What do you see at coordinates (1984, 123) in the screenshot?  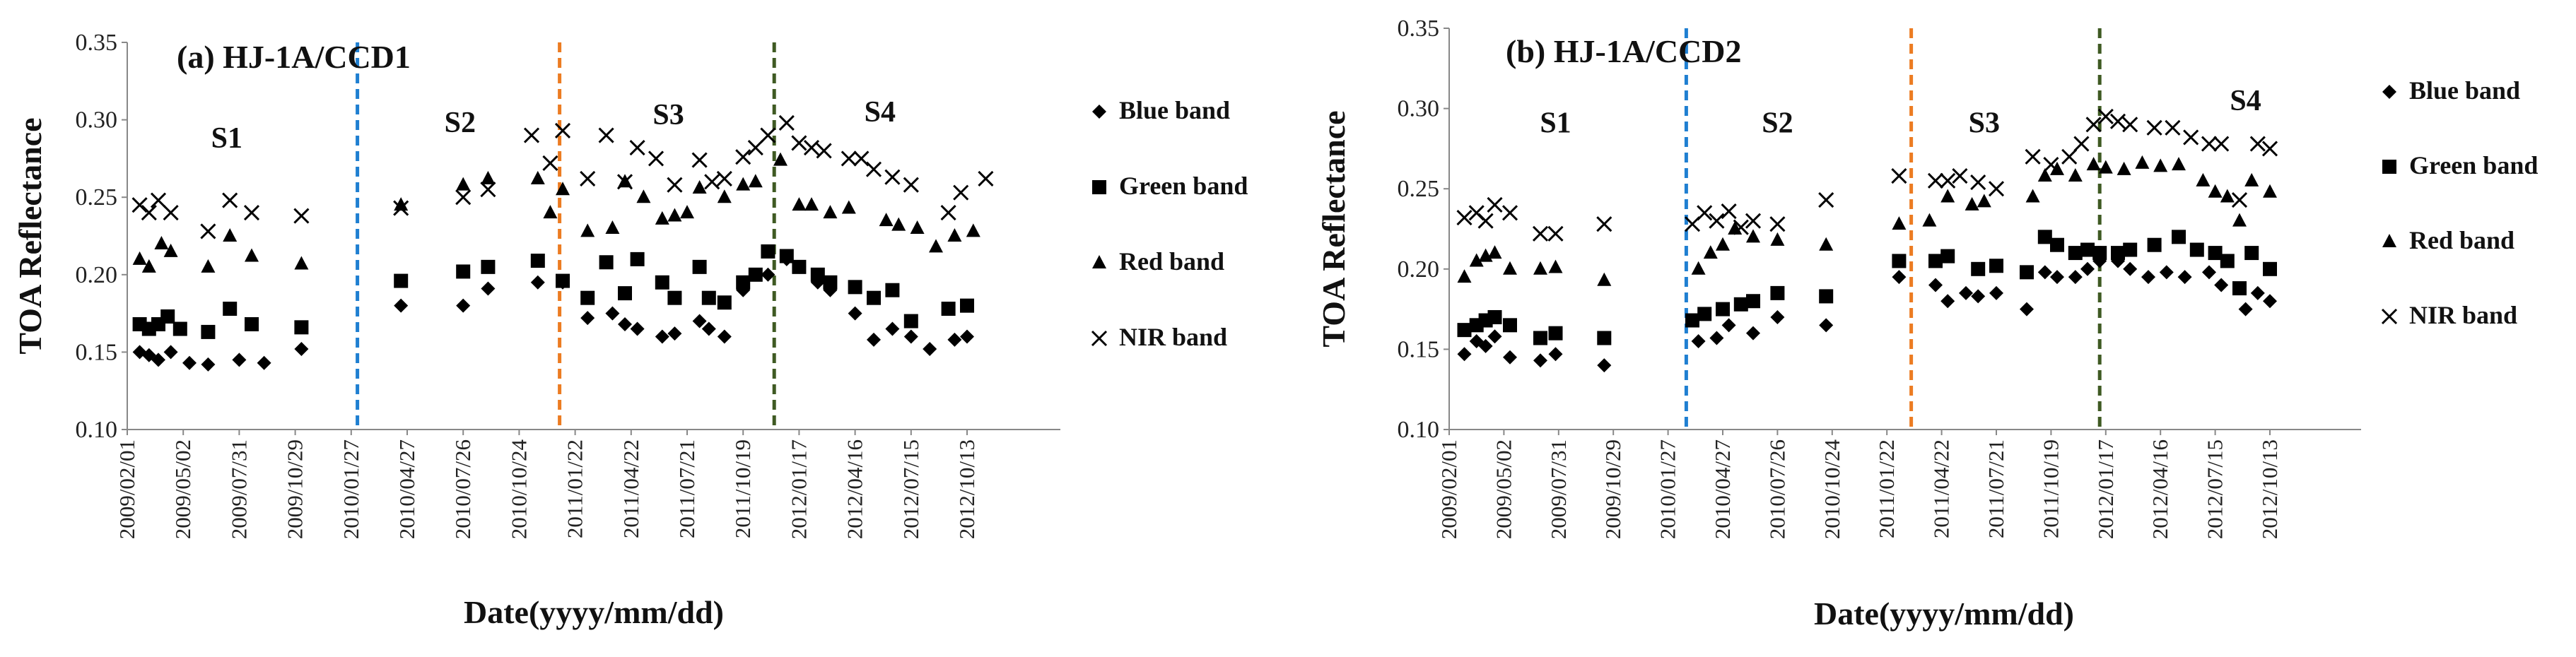 I see `segment-label-s3: S3` at bounding box center [1984, 123].